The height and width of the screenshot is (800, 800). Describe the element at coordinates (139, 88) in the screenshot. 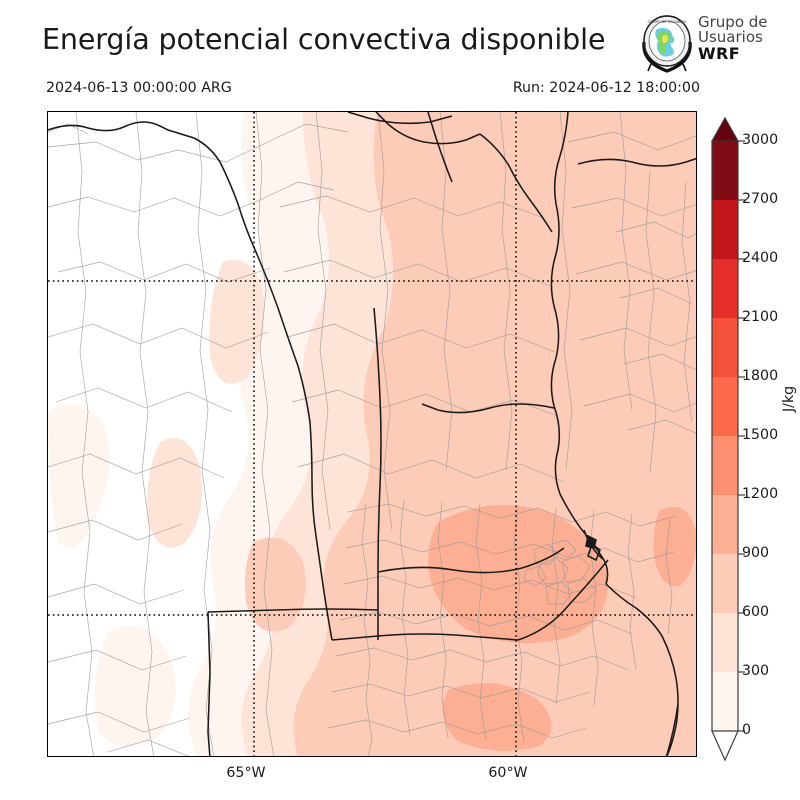

I see `valid-time-label: 2024-06-13 00:00:00 ARG` at that location.